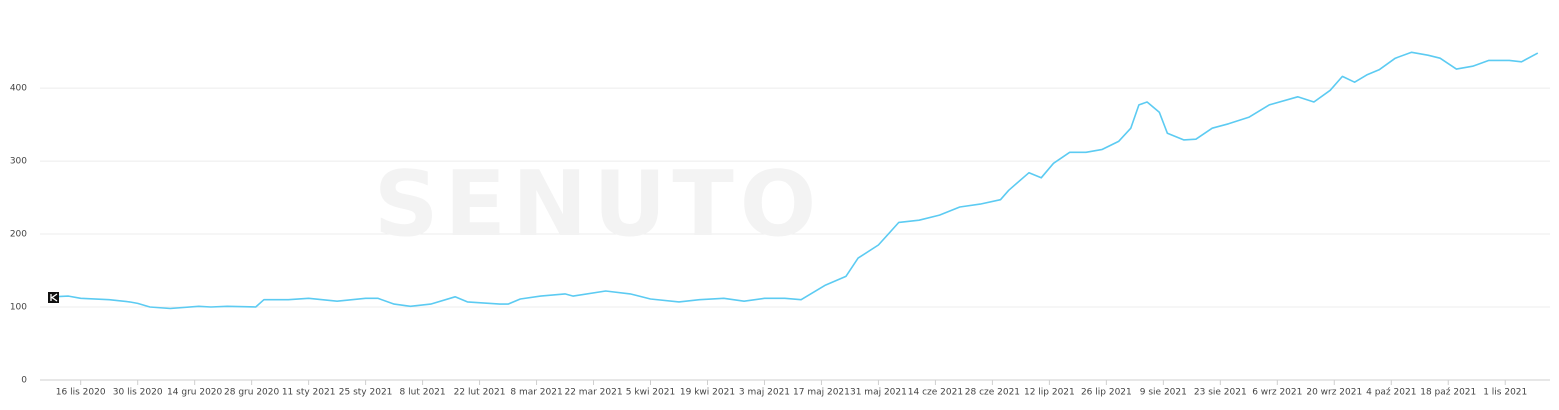 Image resolution: width=1559 pixels, height=410 pixels. What do you see at coordinates (1391, 393) in the screenshot?
I see `x-tick-label: 4 paź 2021` at bounding box center [1391, 393].